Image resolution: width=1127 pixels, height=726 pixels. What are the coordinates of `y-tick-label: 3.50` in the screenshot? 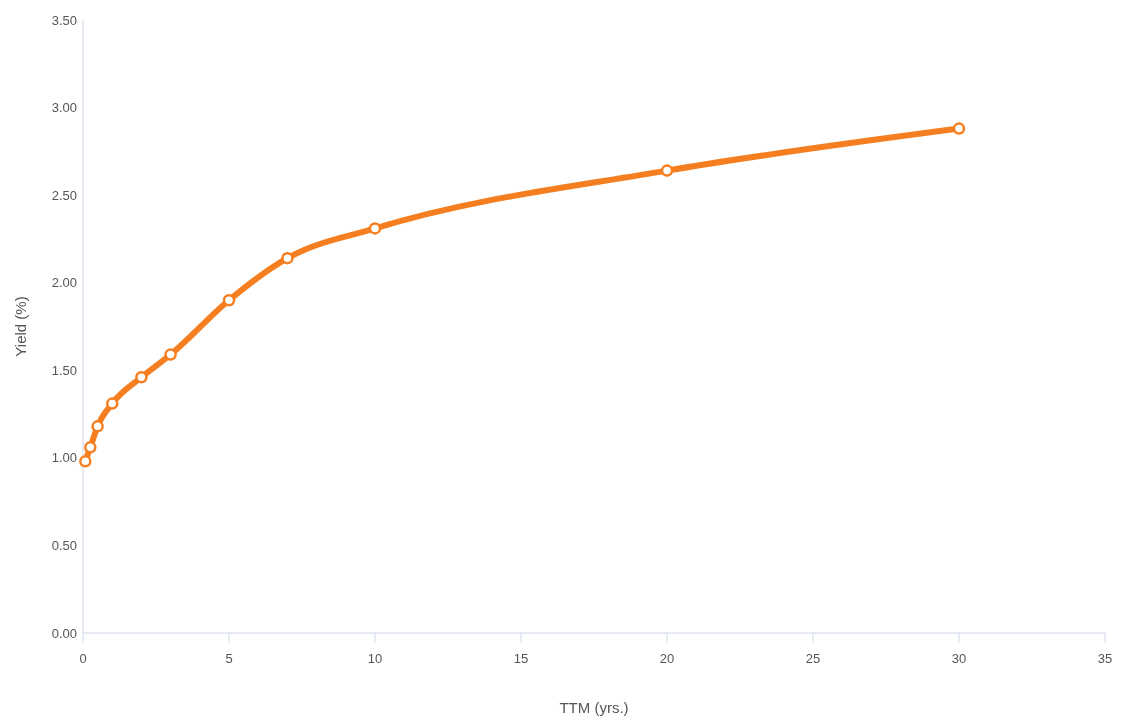 It's located at (64, 20).